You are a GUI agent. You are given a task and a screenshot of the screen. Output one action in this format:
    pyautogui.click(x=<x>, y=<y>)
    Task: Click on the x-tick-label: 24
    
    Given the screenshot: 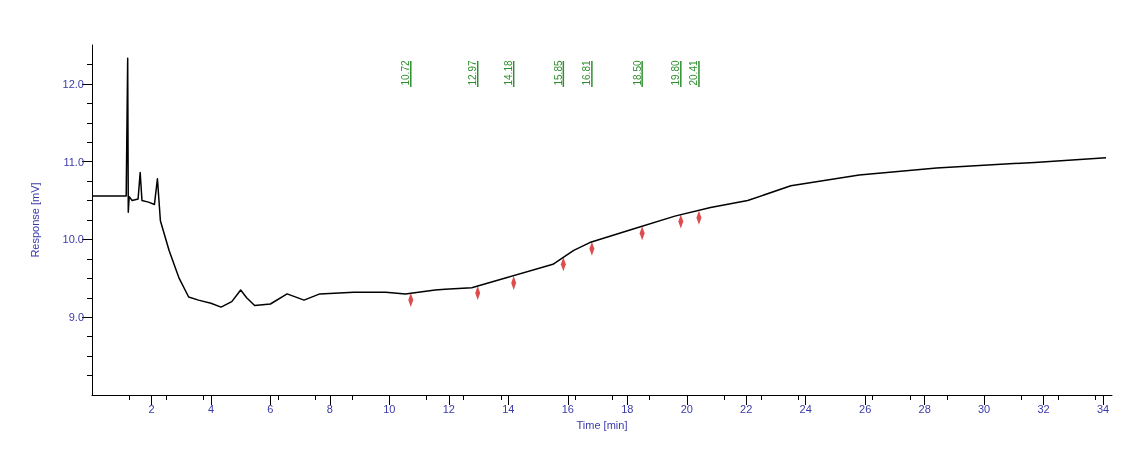 What is the action you would take?
    pyautogui.click(x=805, y=408)
    